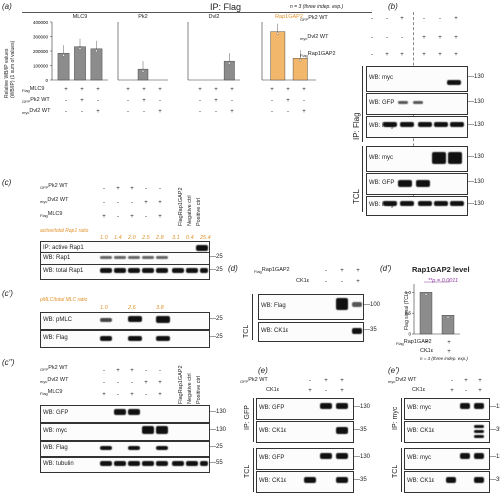  Describe the element at coordinates (402, 38) in the screenshot. I see `b-sign-1-2: -` at that location.